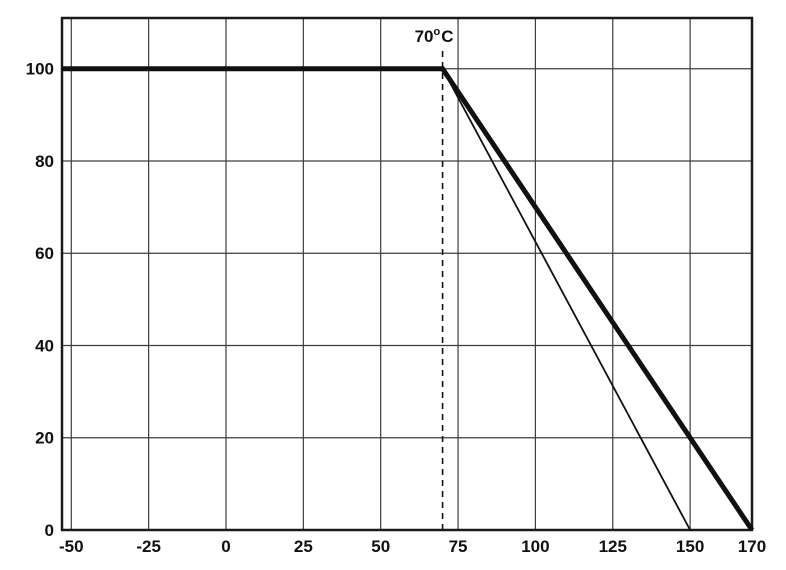 This screenshot has height=570, width=786. Describe the element at coordinates (44, 438) in the screenshot. I see `y-tick-label: 20` at that location.